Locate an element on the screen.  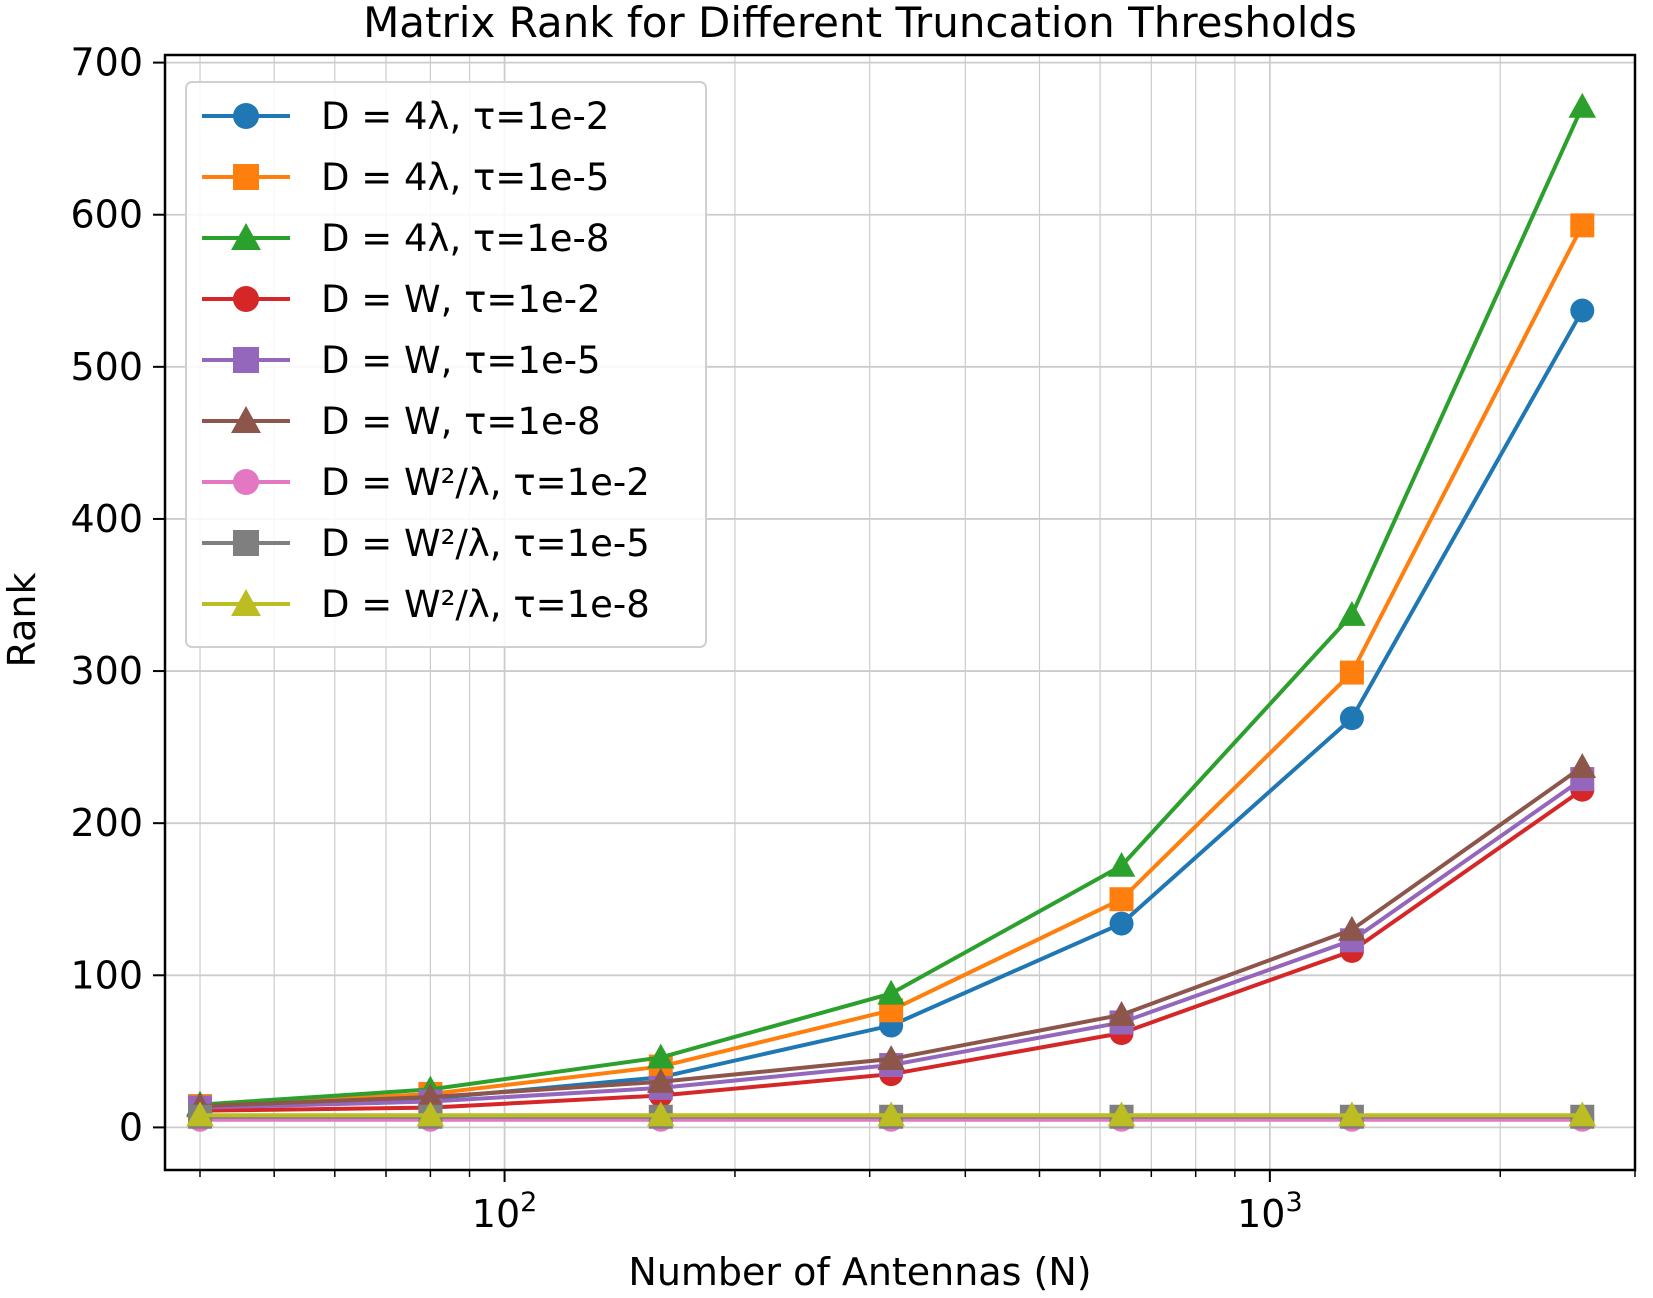
legend-label: D = W²/λ, τ=1e-5 is located at coordinates (485, 543).